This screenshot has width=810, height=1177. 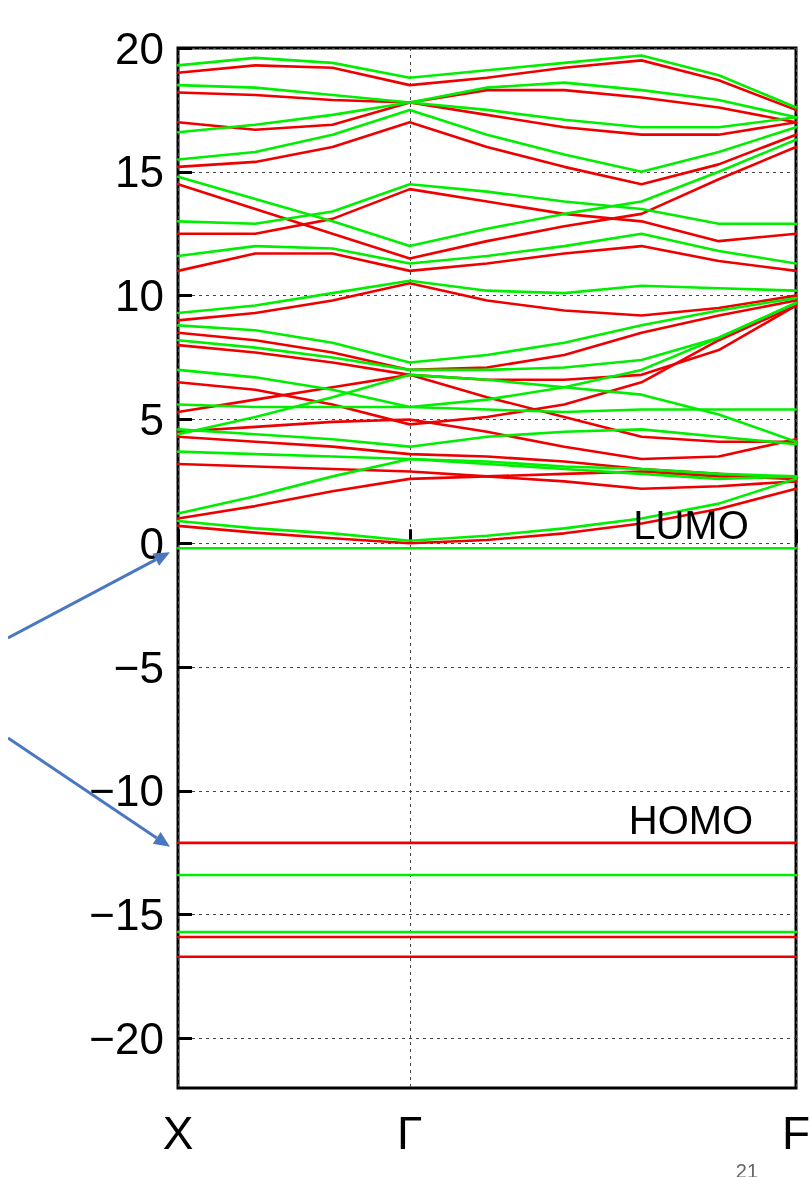 What do you see at coordinates (795, 1133) in the screenshot?
I see `x-tick-label: F` at bounding box center [795, 1133].